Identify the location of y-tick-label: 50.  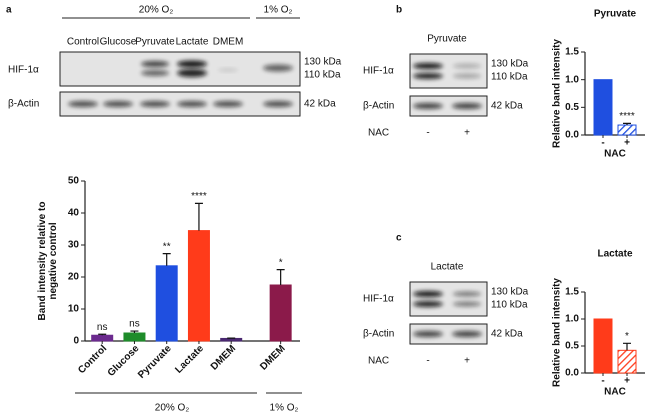
(74, 181).